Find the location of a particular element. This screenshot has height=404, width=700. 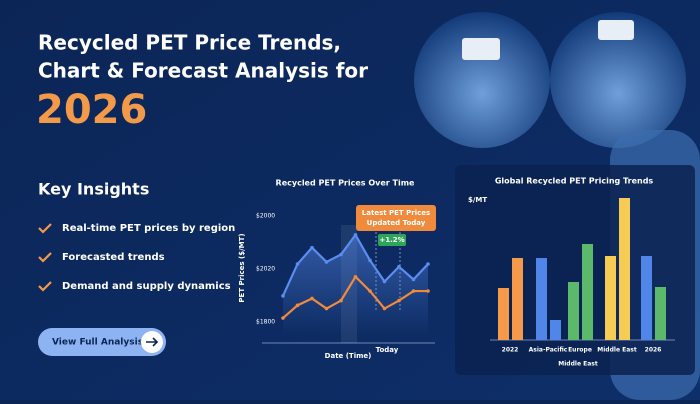

insights-title: Key Insights is located at coordinates (93, 189).